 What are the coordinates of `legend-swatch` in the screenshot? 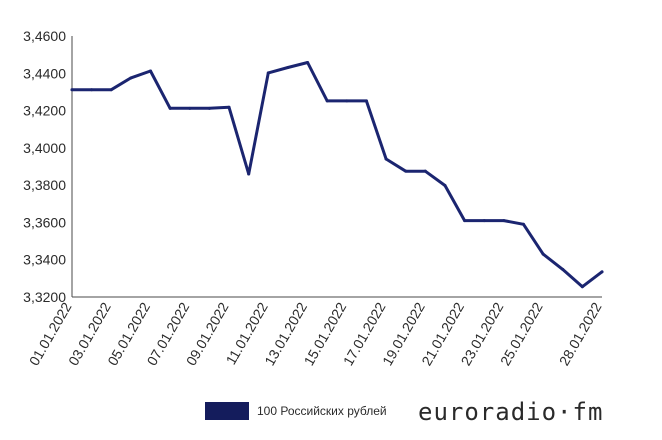 It's located at (227, 411).